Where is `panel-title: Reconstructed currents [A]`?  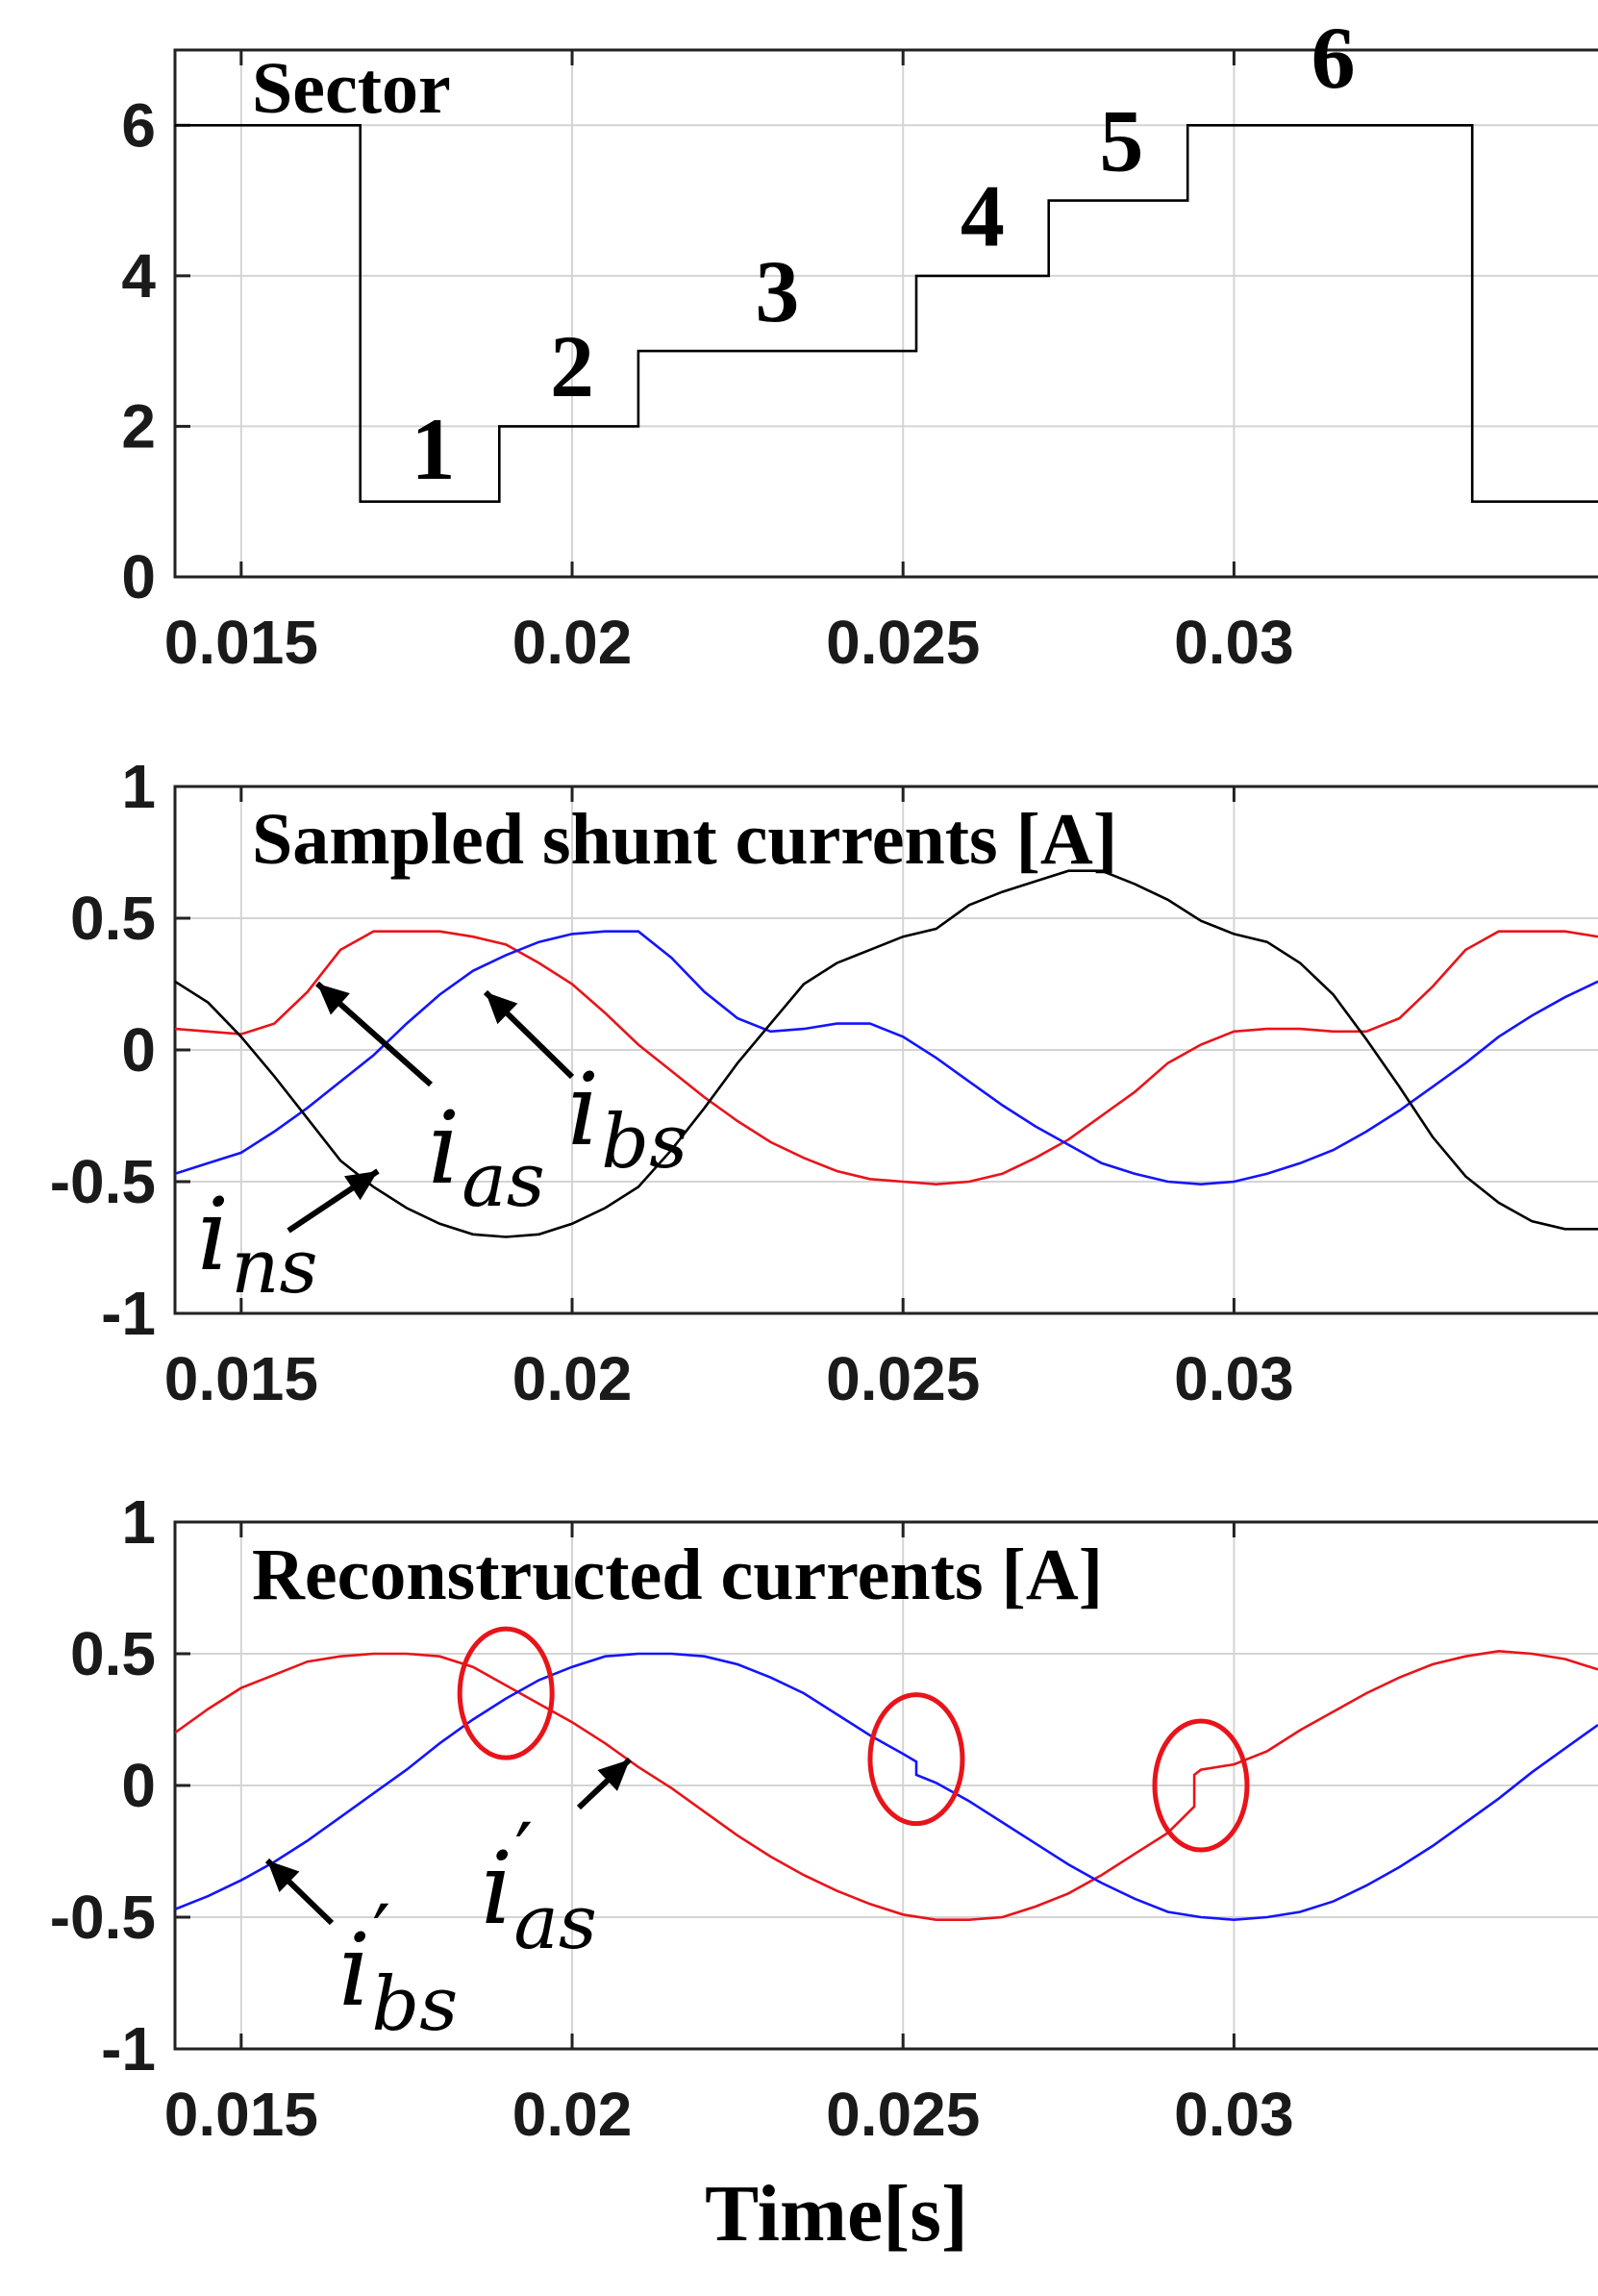 panel-title: Reconstructed currents [A] is located at coordinates (677, 1575).